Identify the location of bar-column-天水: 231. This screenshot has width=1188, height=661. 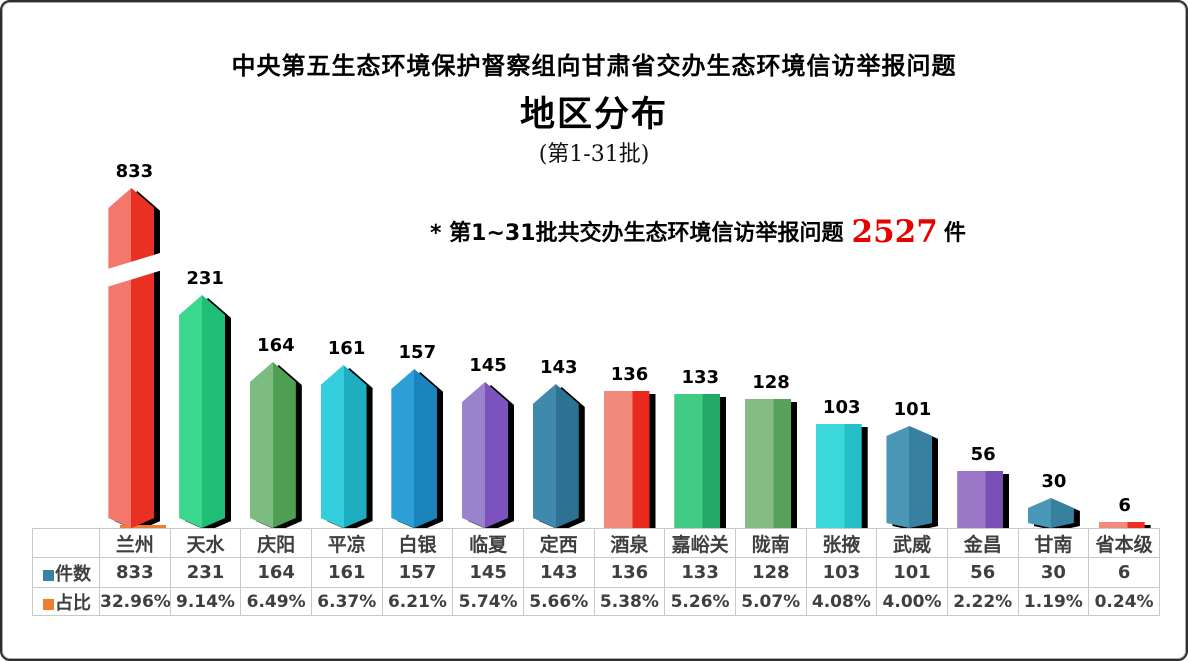
(205, 349).